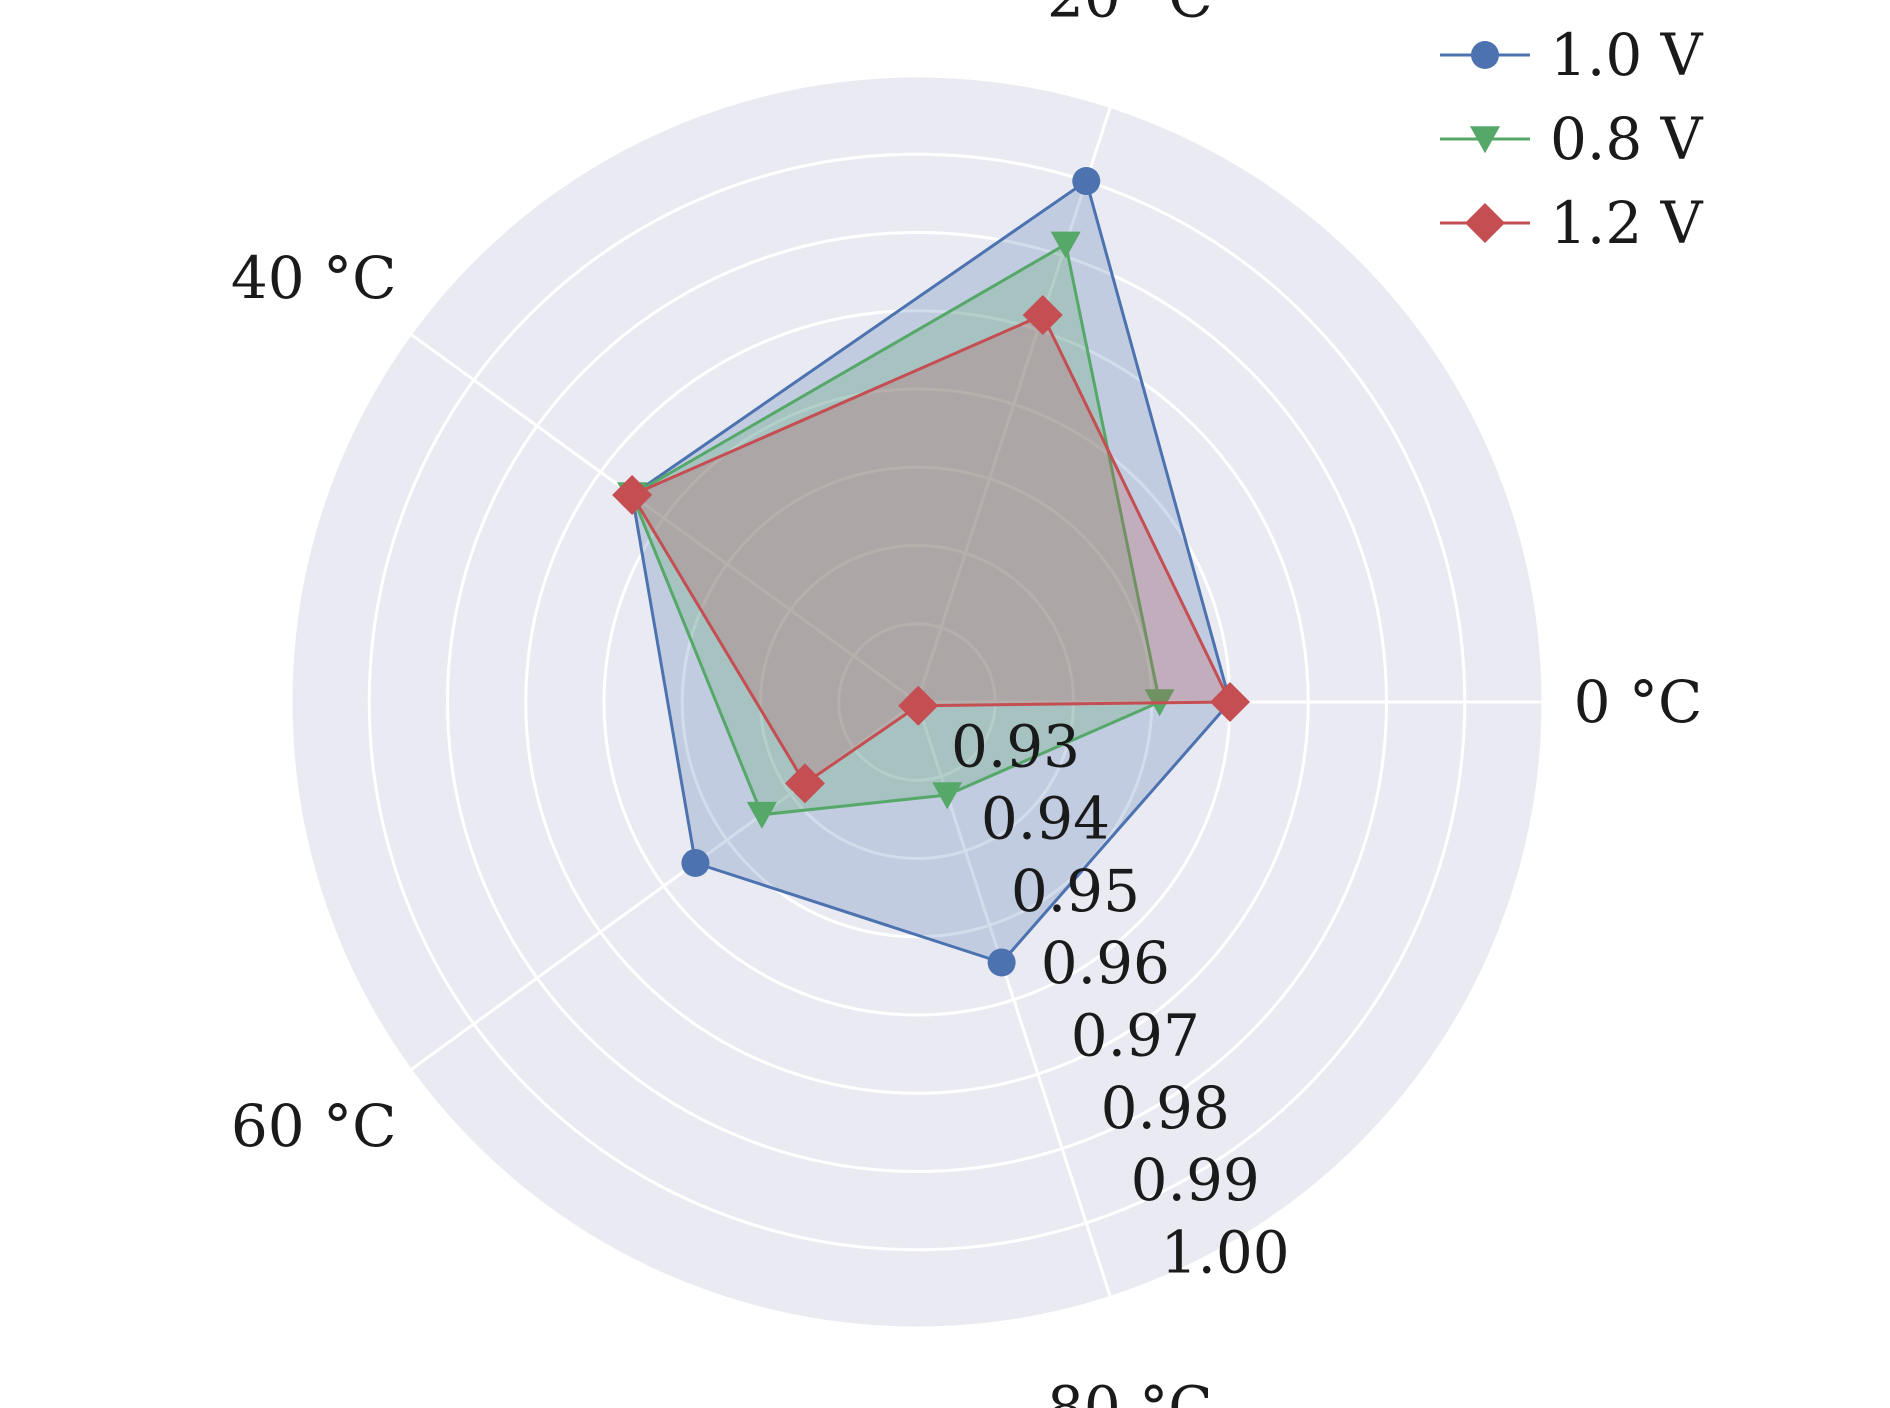 The width and height of the screenshot is (1890, 1408). What do you see at coordinates (1130, 1391) in the screenshot?
I see `angular-tick-label: 80 °C` at bounding box center [1130, 1391].